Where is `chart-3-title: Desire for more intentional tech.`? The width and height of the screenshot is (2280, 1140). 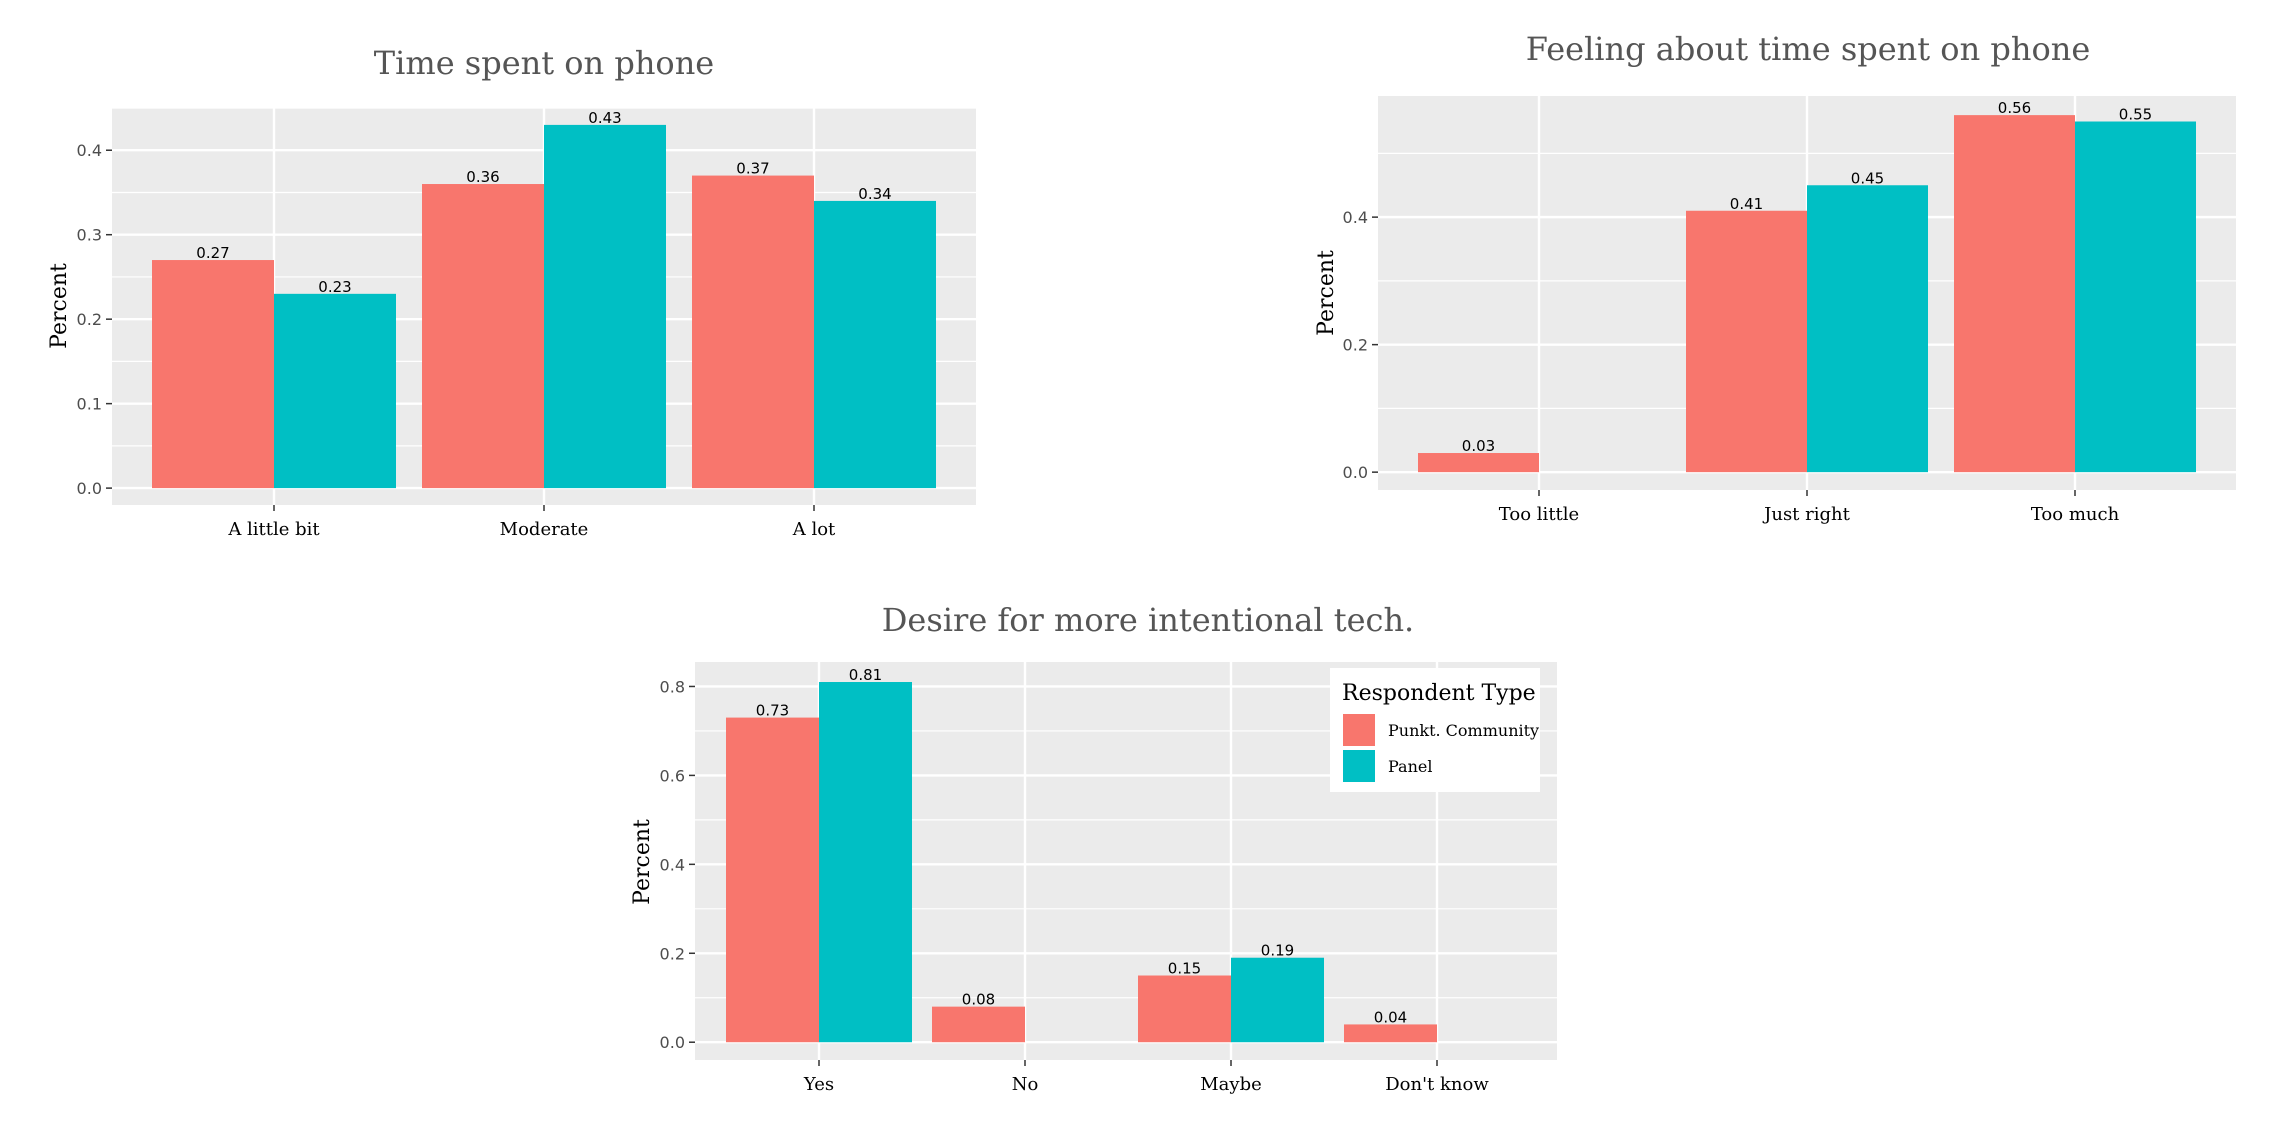 chart-3-title: Desire for more intentional tech. is located at coordinates (1148, 620).